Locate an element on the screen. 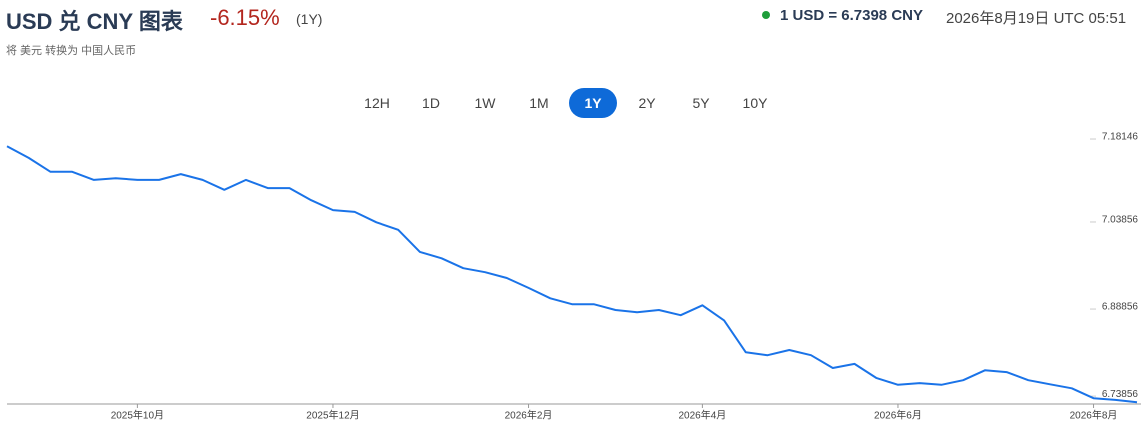  range-buttons: 12H 1D 1W 1M 1Y 2Y 5Y 10Y is located at coordinates (566, 103).